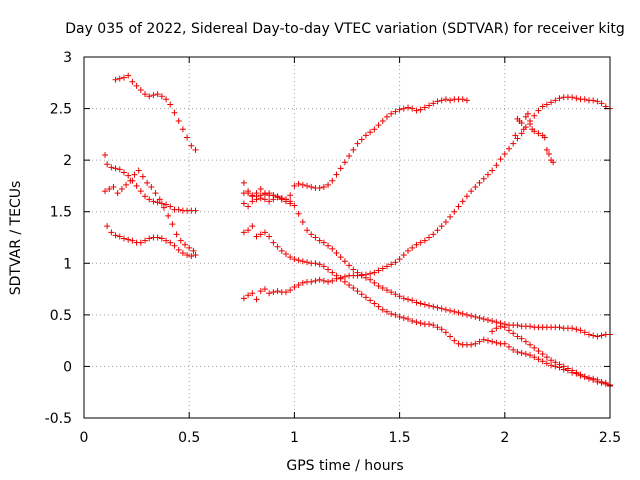 The width and height of the screenshot is (640, 480). I want to click on y-tick-label: 2, so click(67, 161).